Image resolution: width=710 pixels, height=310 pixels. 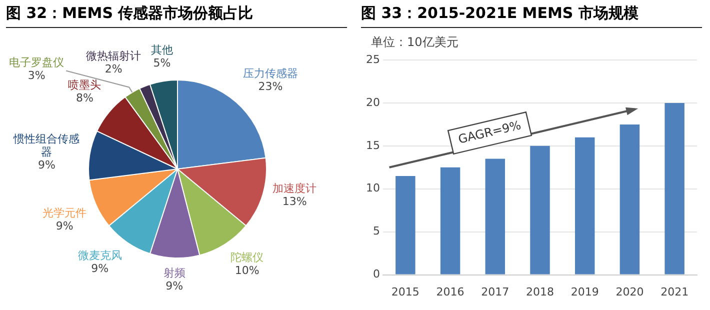 I want to click on slice-label: 陀螺仪, so click(x=247, y=257).